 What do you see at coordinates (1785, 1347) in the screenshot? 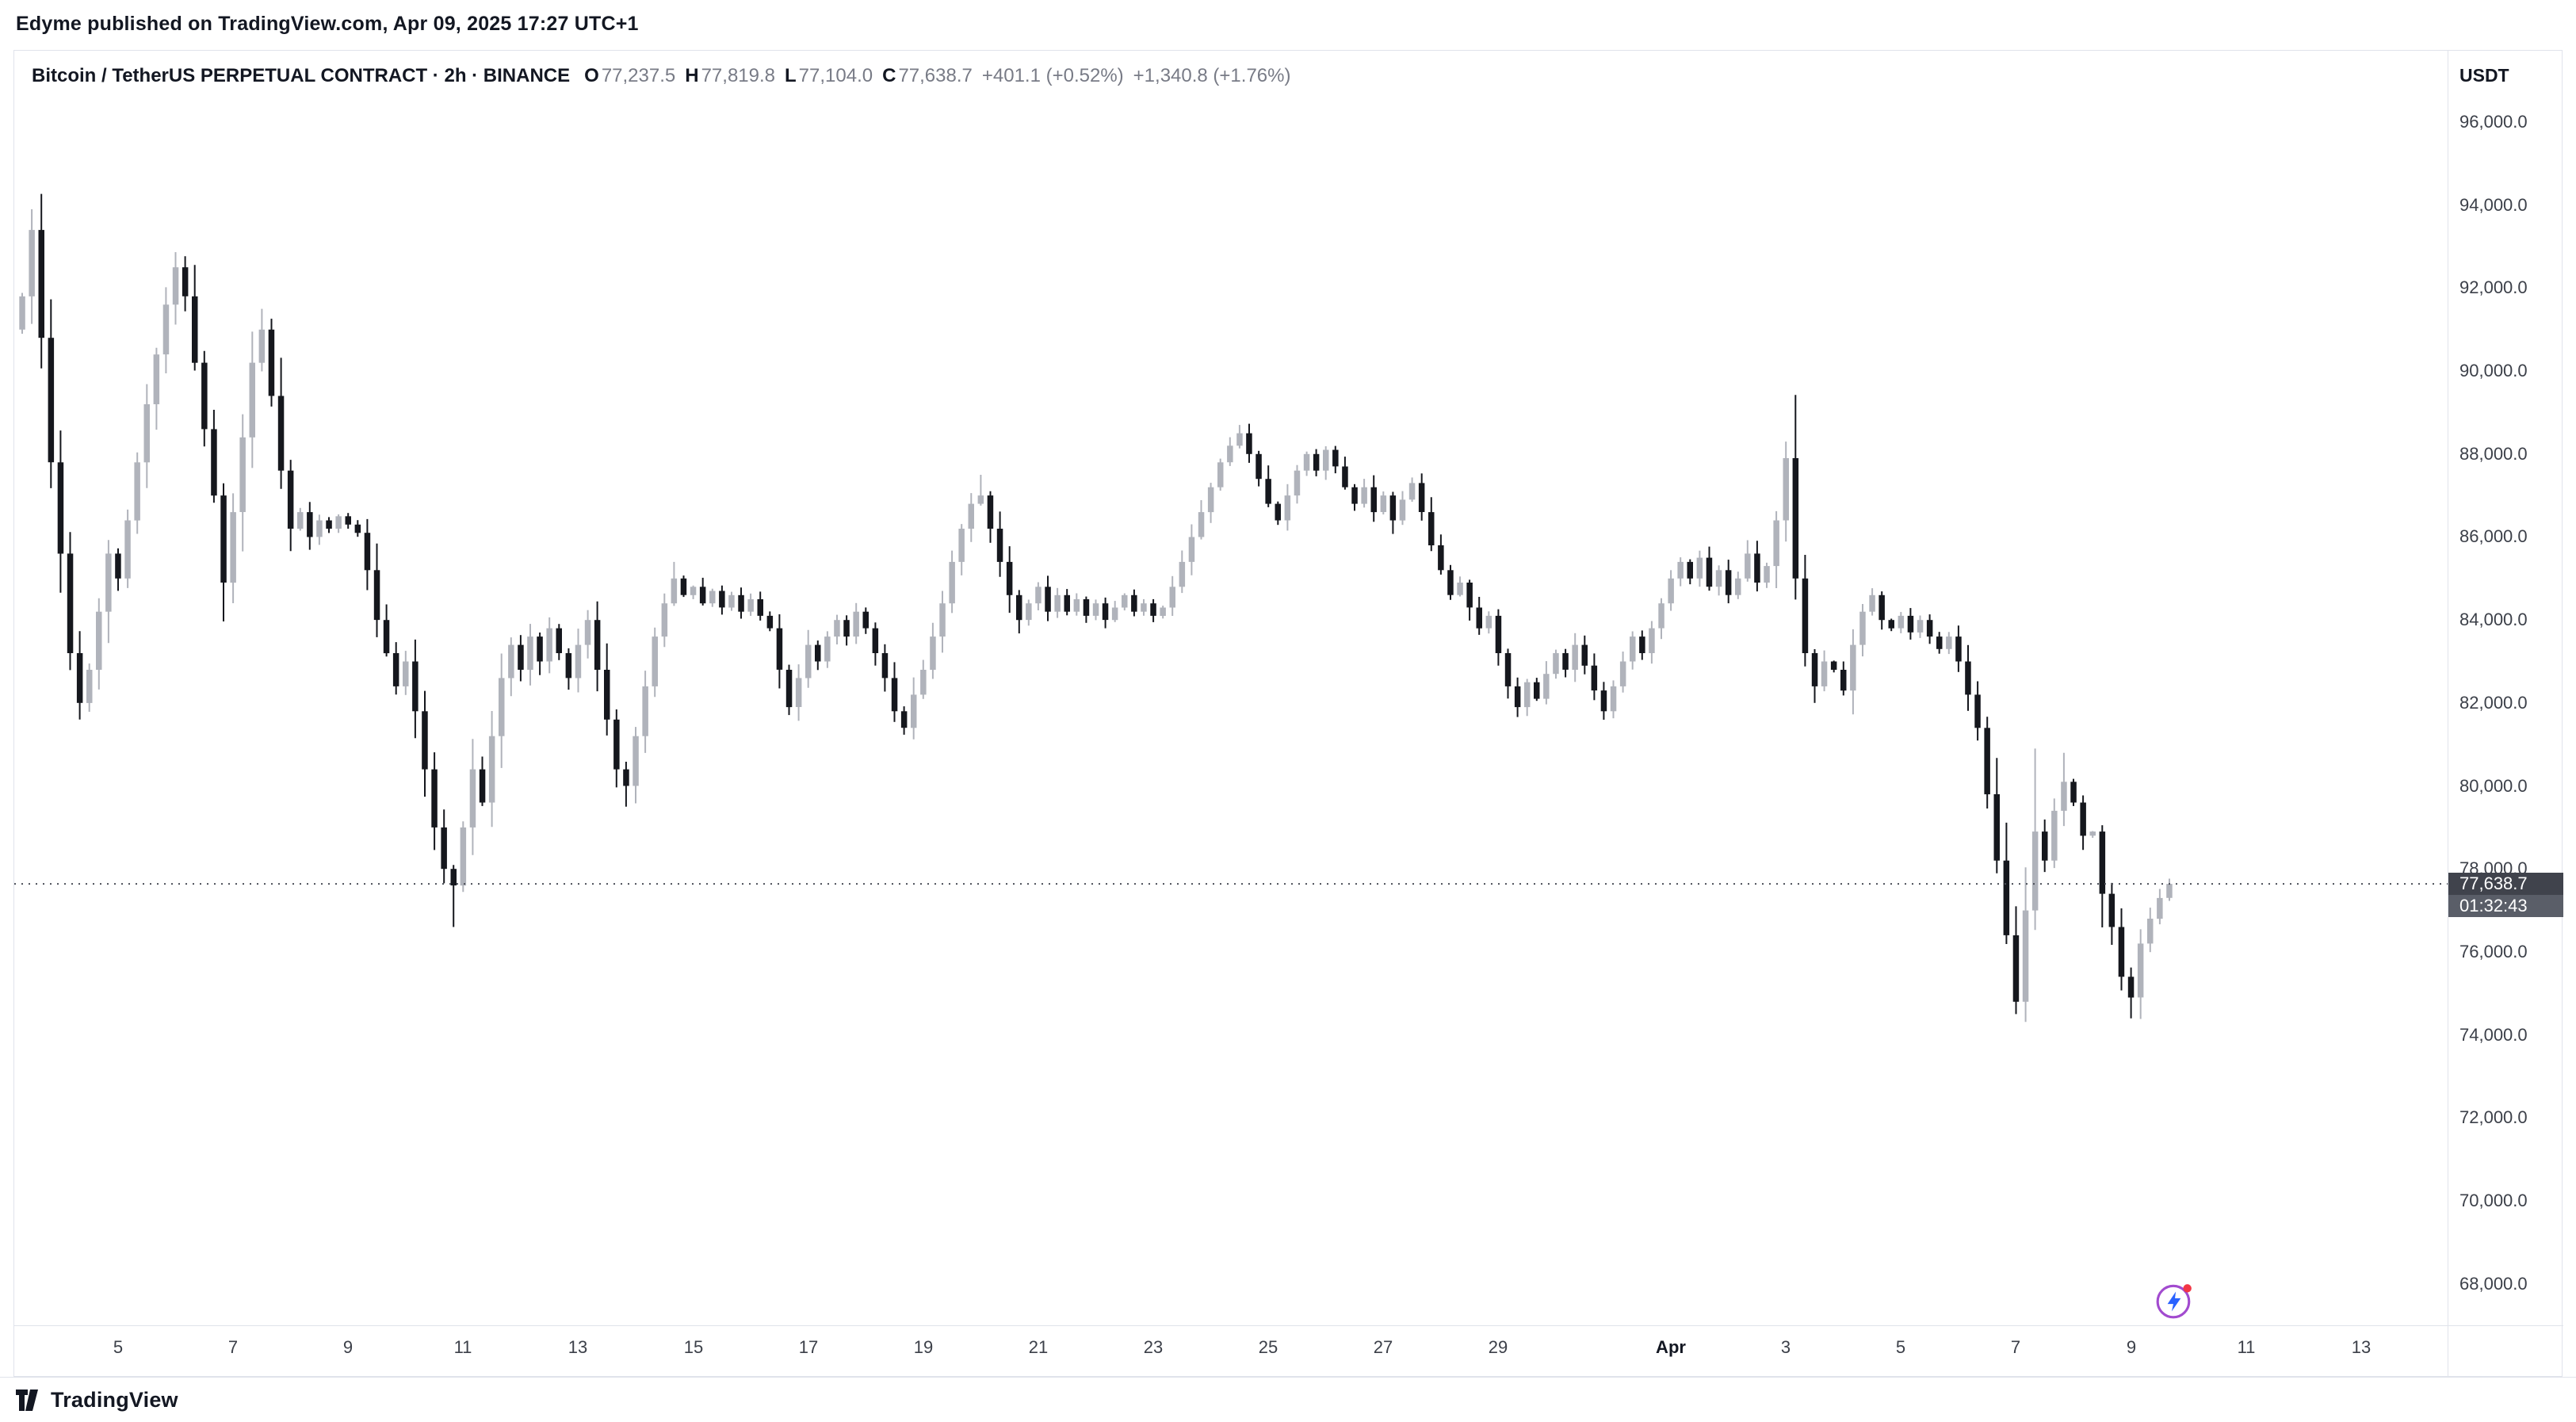
I see `x-axis-label: 3` at bounding box center [1785, 1347].